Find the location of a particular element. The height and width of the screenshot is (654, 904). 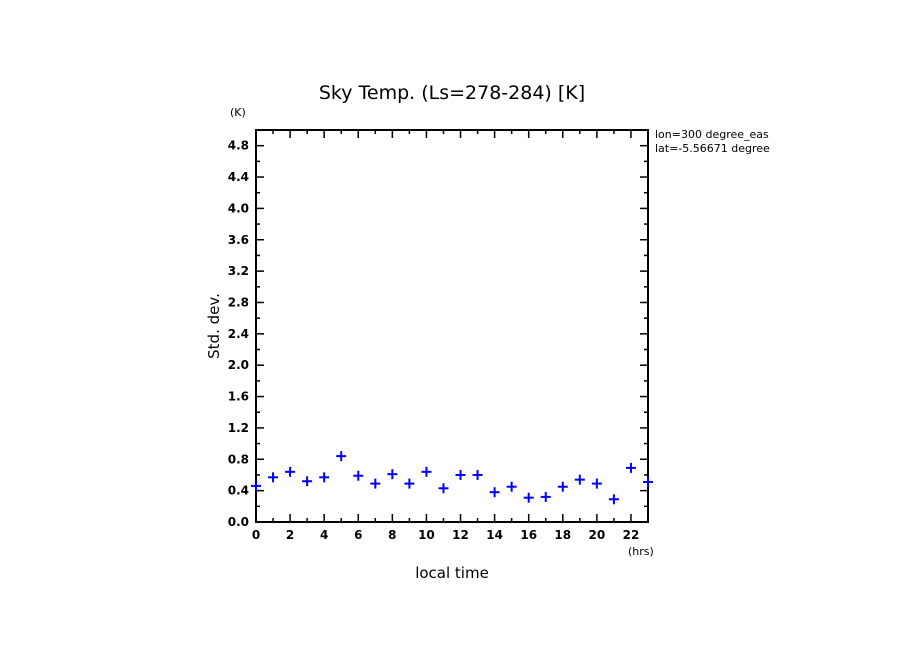

y-tick-label: 0.4 is located at coordinates (238, 491).